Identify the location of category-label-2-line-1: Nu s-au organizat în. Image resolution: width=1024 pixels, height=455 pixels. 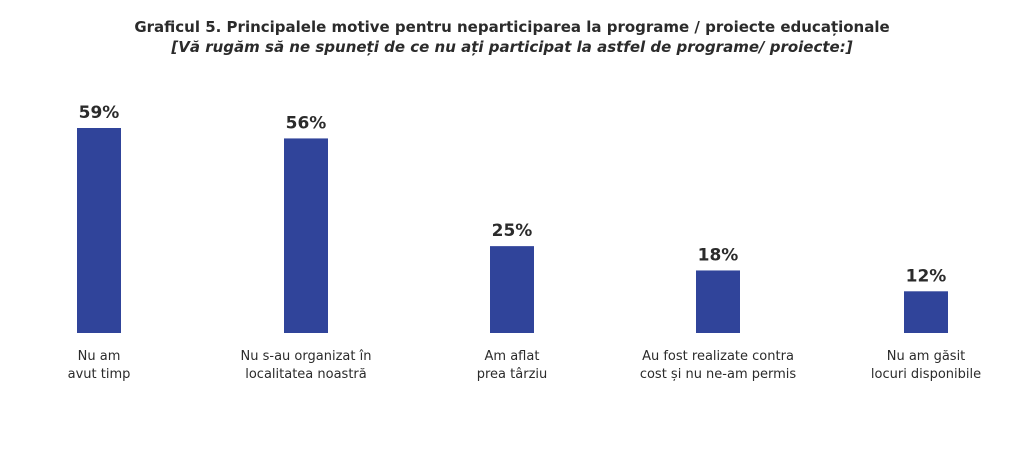
(306, 356).